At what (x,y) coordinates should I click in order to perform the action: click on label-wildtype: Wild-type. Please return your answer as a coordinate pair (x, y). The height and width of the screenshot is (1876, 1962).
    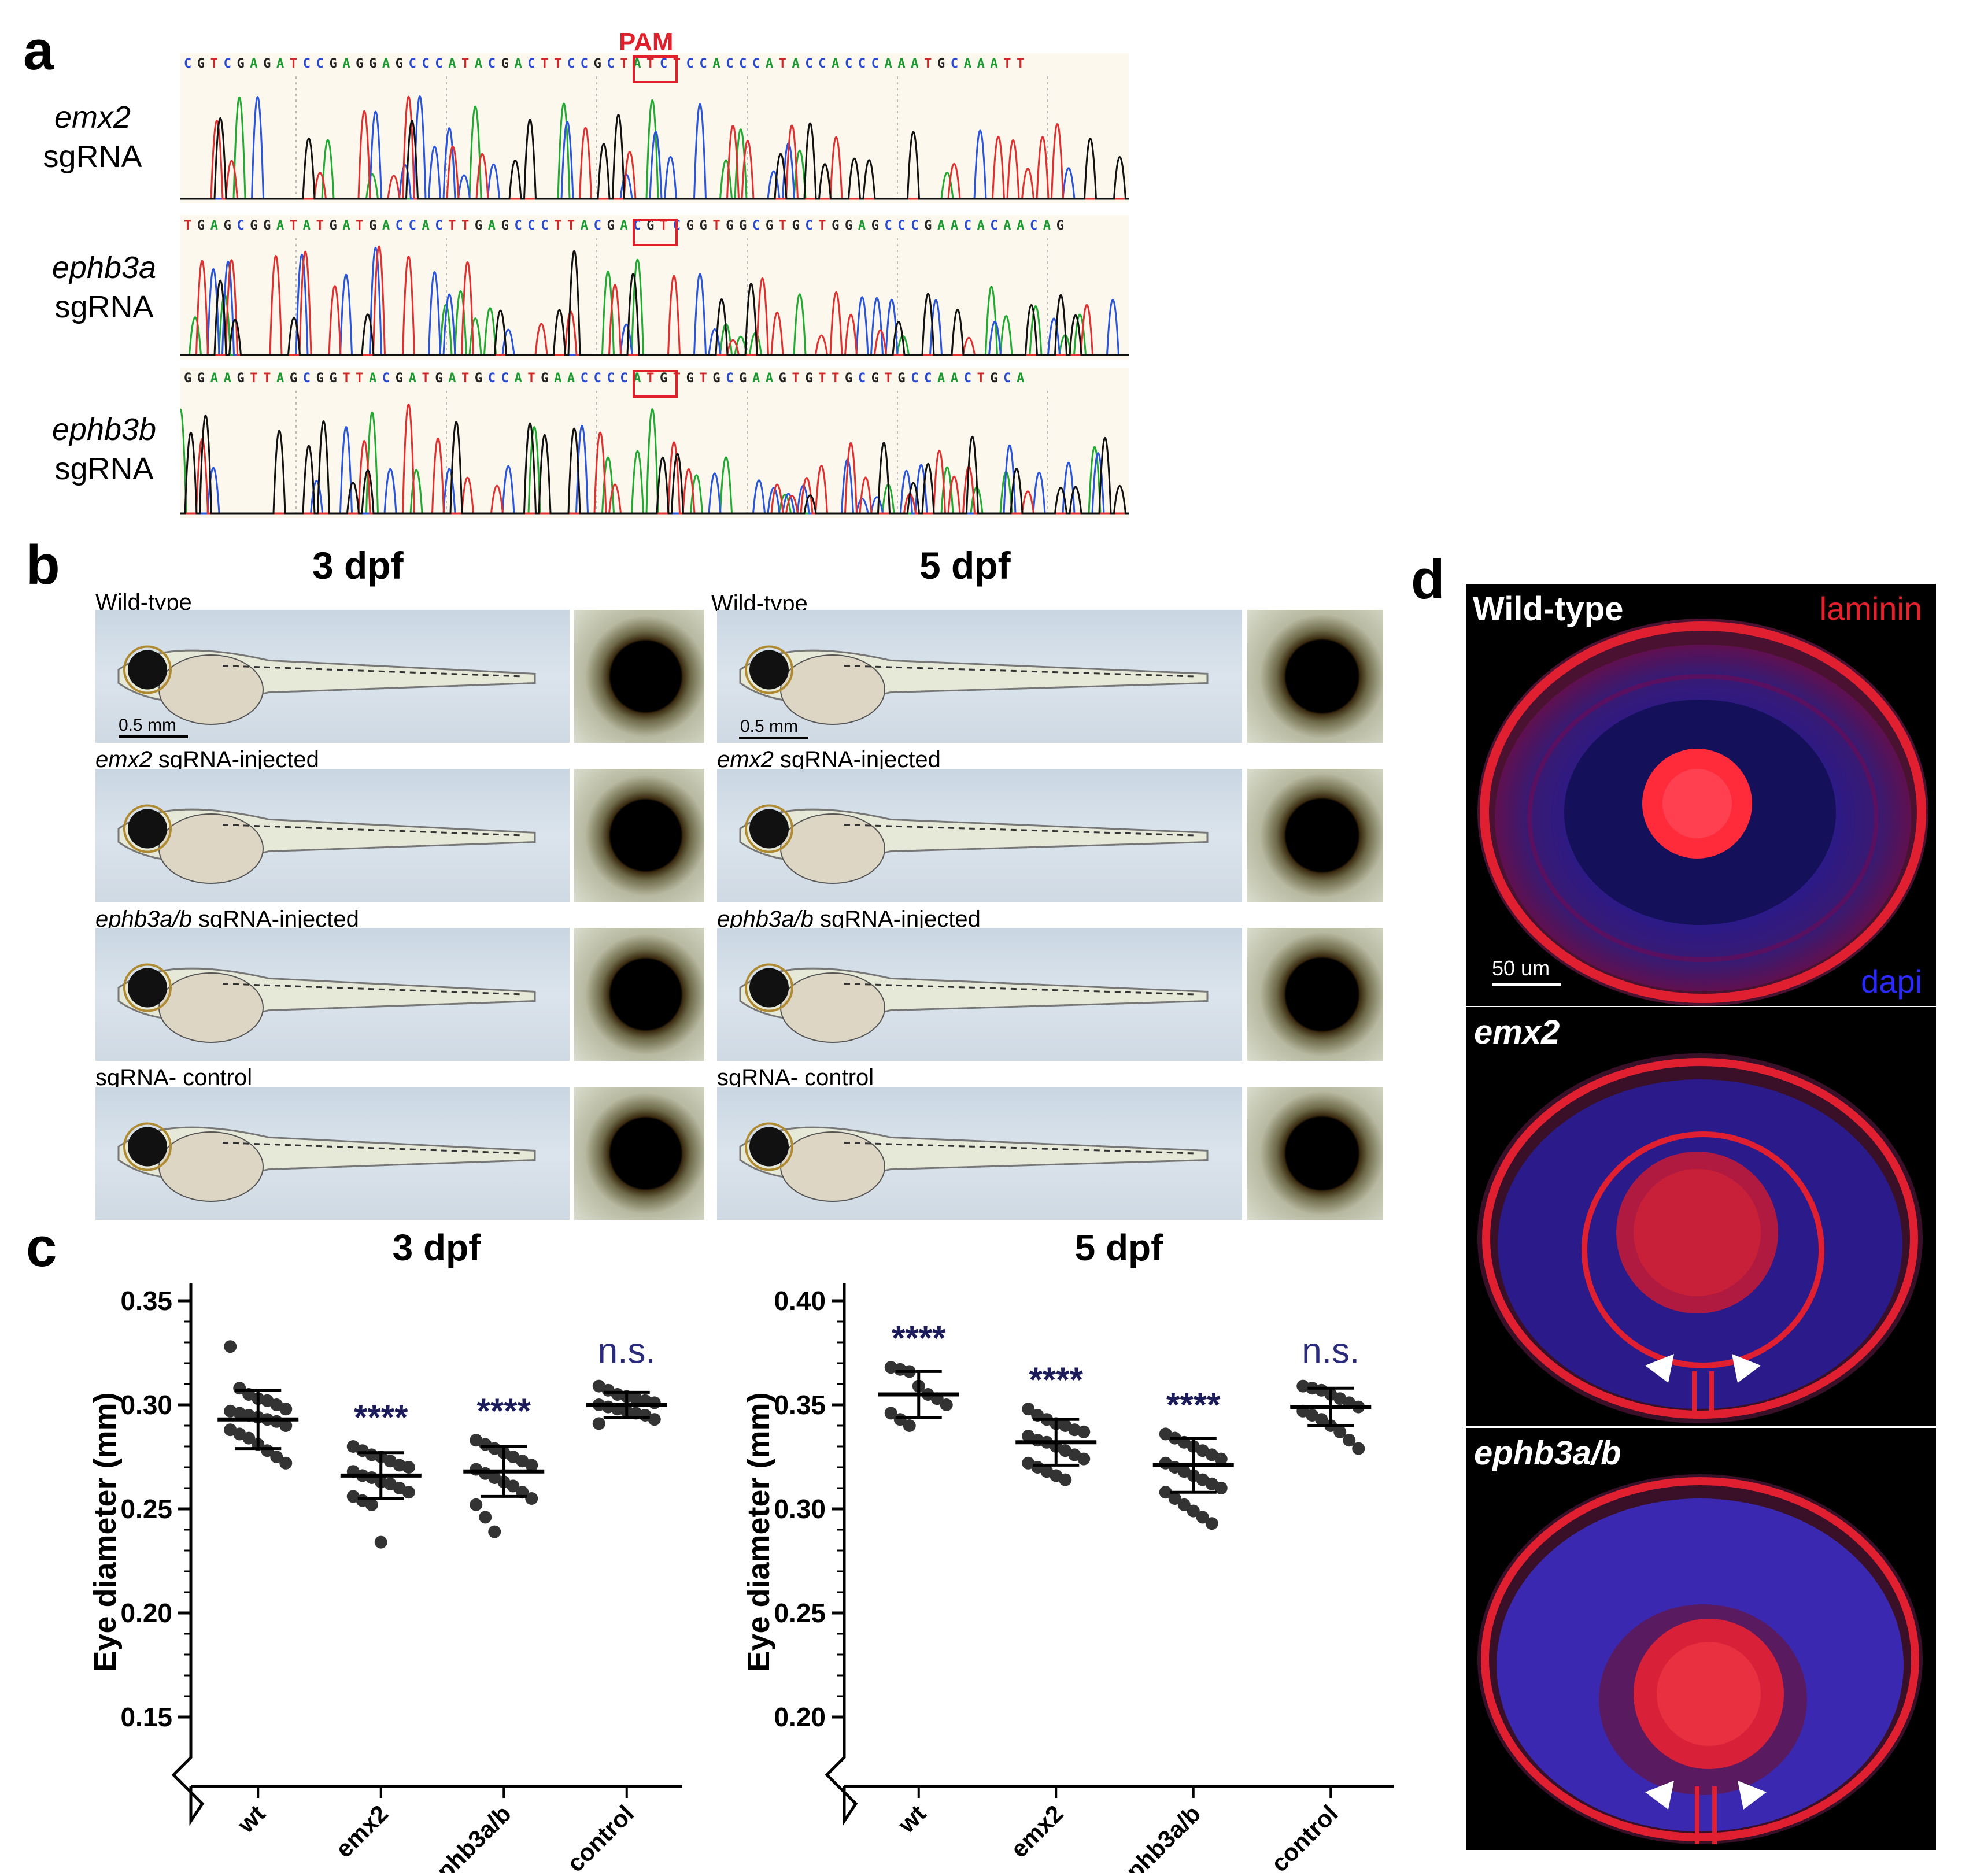
    Looking at the image, I should click on (1548, 609).